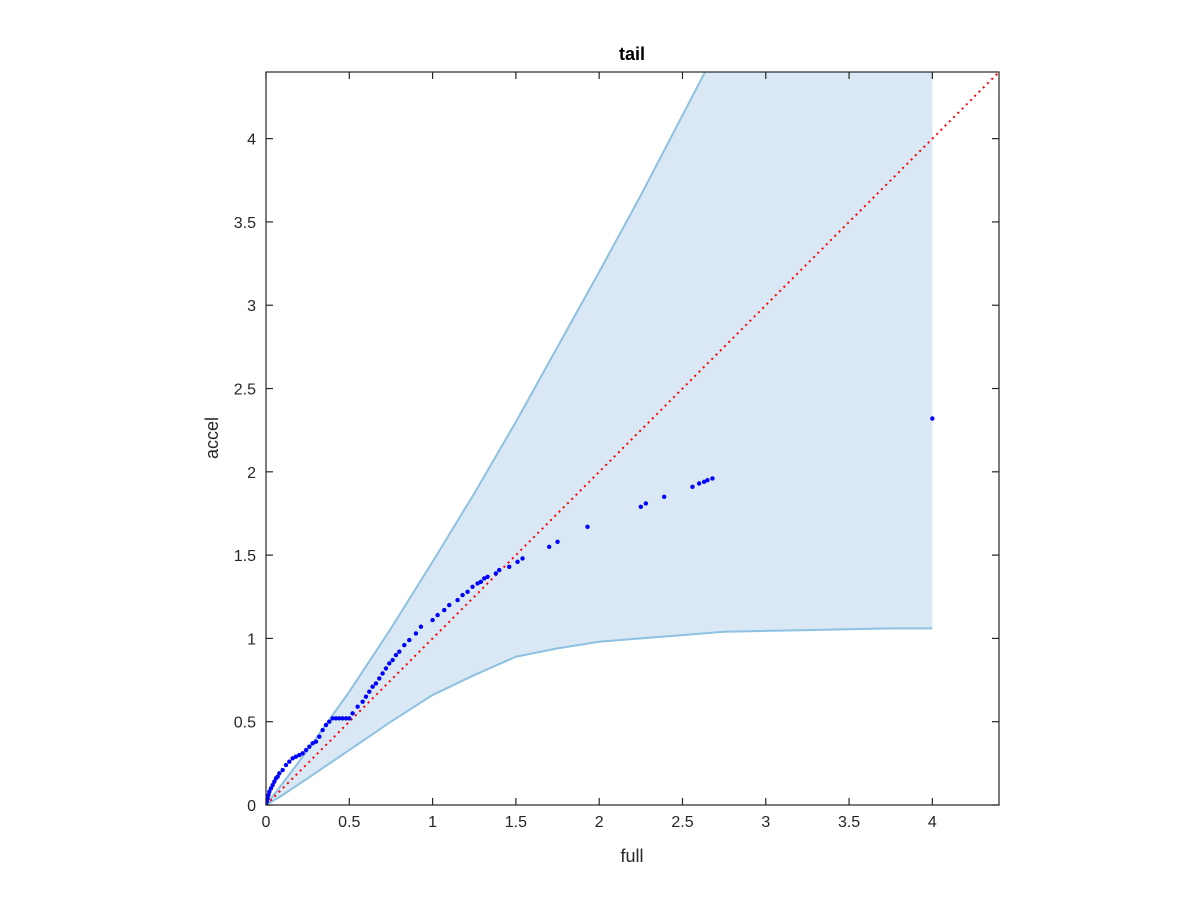 This screenshot has width=1200, height=900. I want to click on x-tick-label: 2, so click(599, 822).